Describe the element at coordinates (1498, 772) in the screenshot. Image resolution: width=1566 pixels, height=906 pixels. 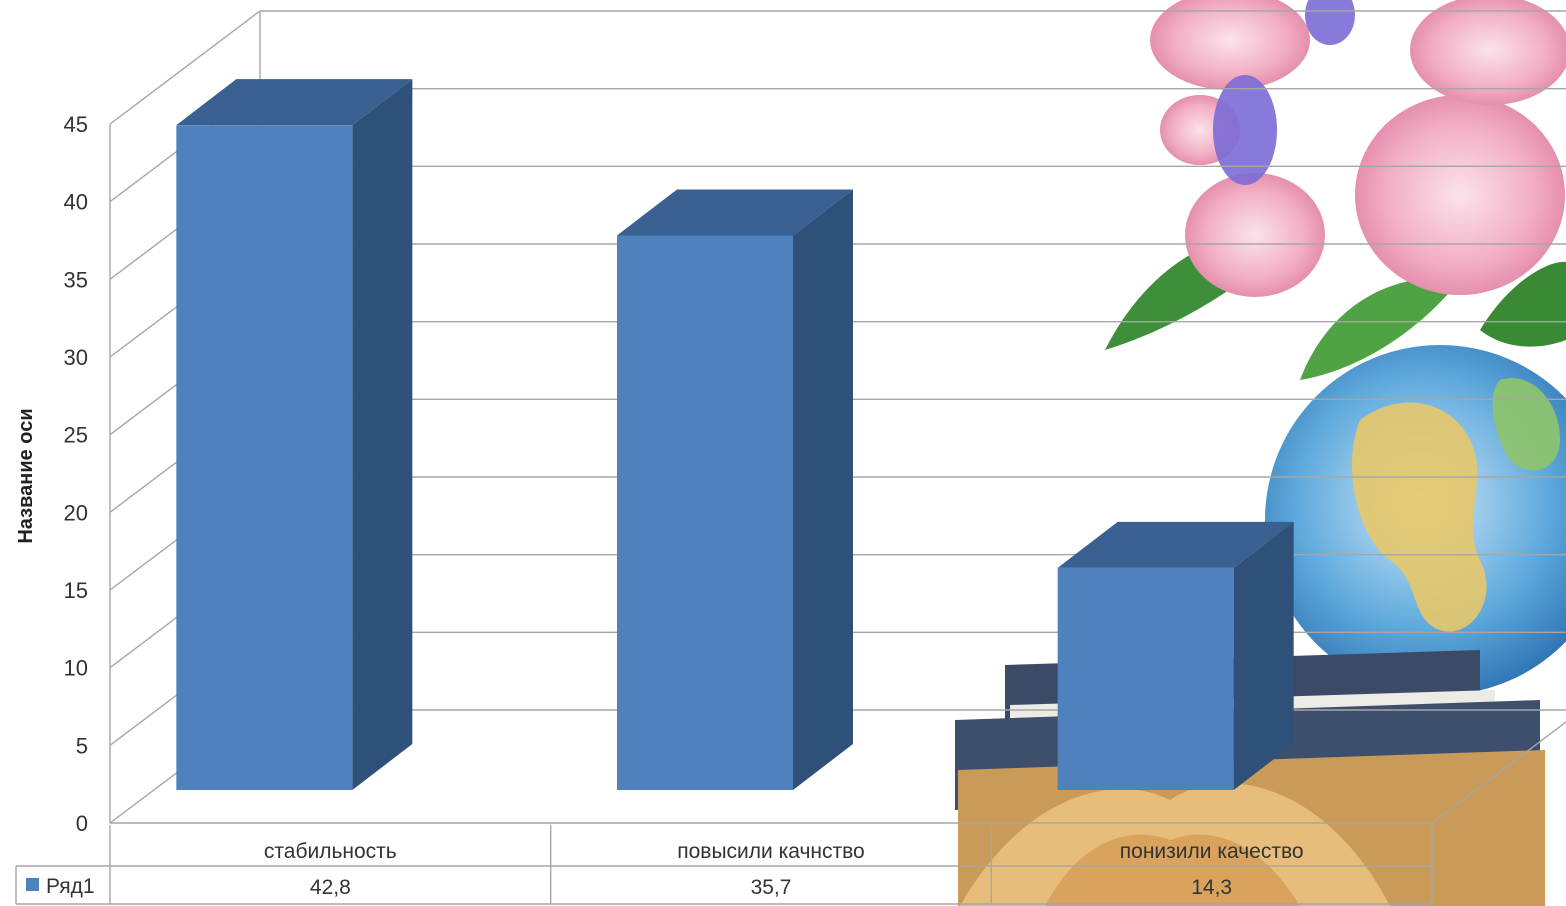
I see `floor-right-edge` at that location.